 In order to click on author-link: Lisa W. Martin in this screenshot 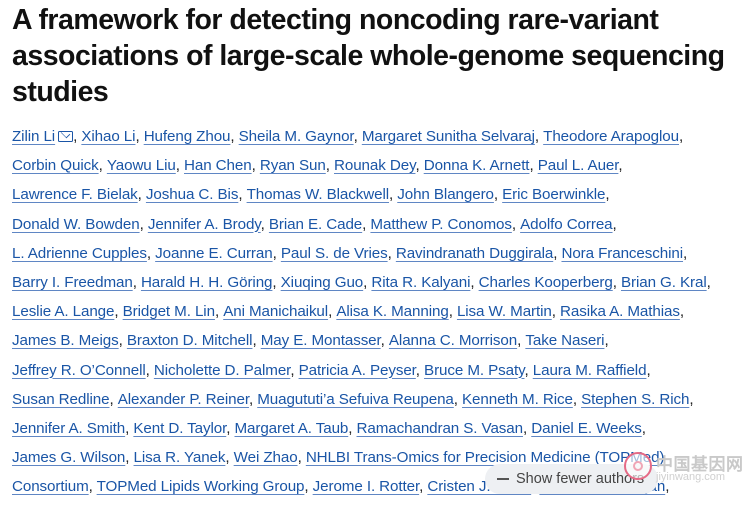, I will do `click(504, 312)`.